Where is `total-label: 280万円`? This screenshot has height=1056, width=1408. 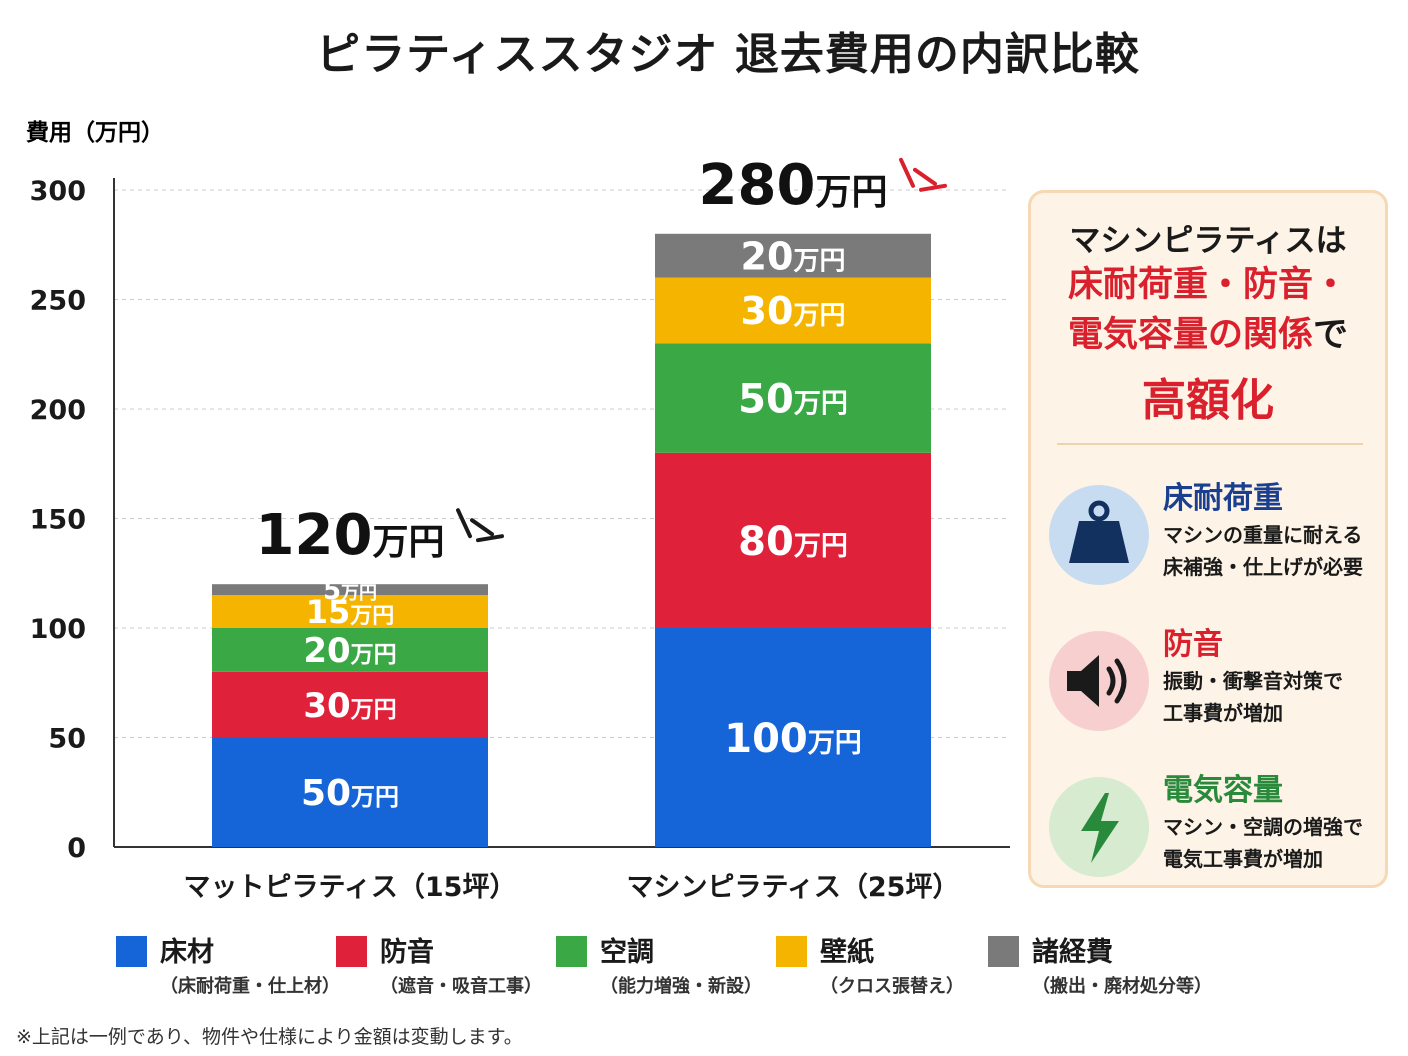
total-label: 280万円 is located at coordinates (793, 185).